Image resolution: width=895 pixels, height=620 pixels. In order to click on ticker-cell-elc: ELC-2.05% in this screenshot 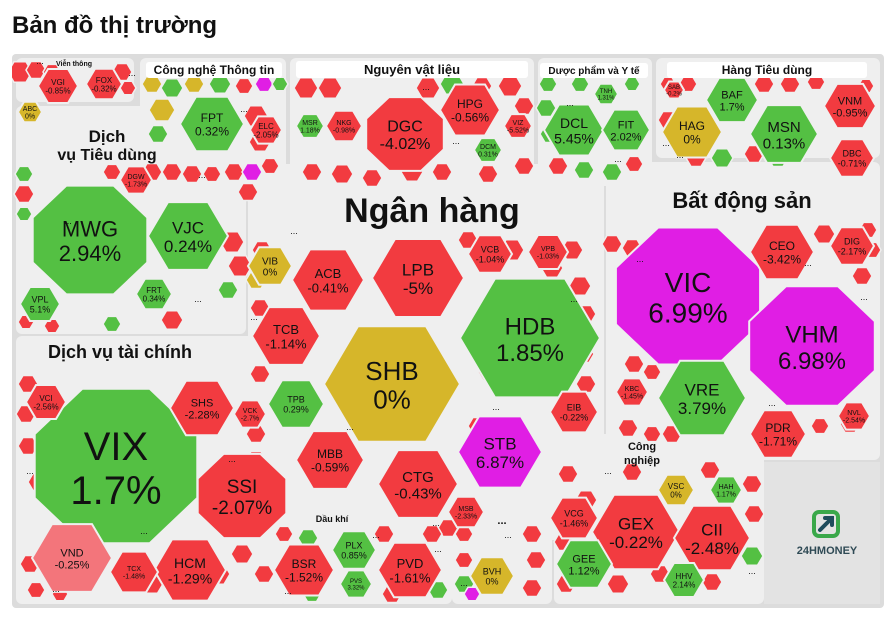, I will do `click(266, 130)`.